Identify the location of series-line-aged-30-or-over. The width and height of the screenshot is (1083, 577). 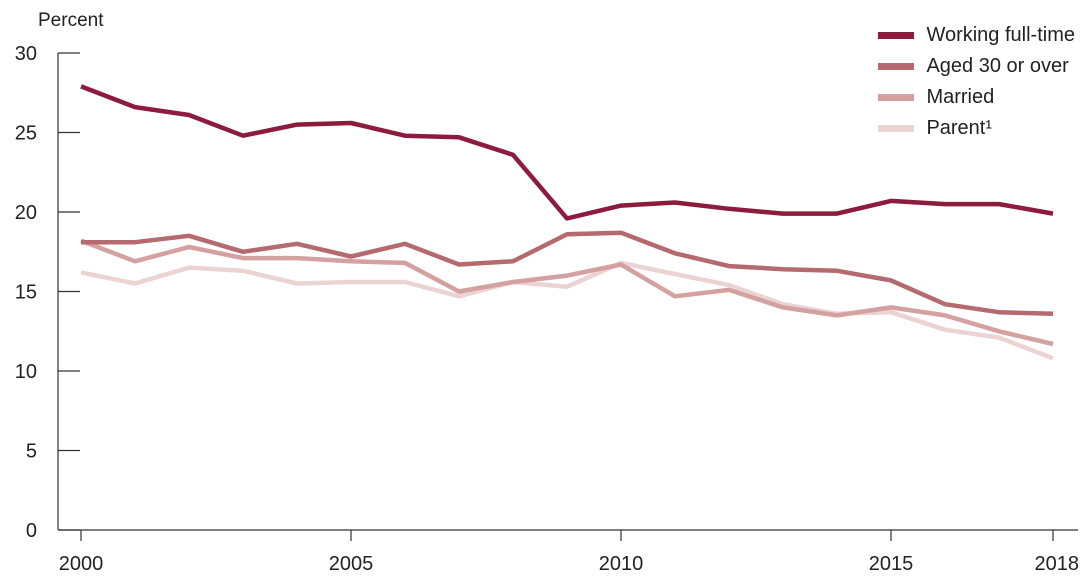
(567, 273).